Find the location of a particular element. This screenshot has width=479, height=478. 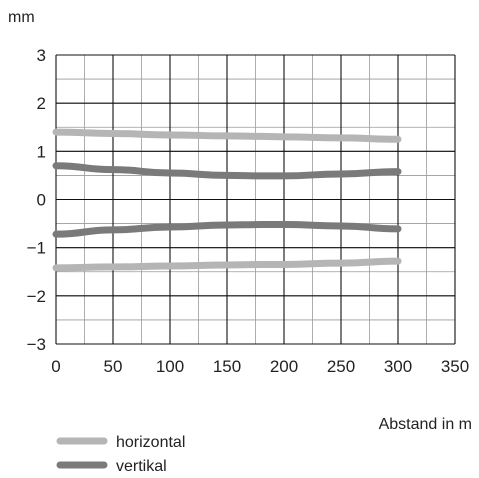

y-tick-label: −2 is located at coordinates (36, 296).